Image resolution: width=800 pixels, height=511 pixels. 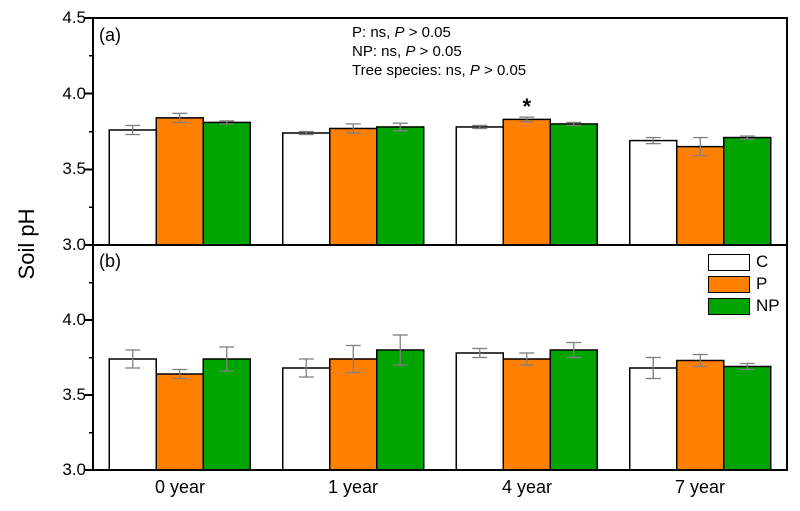 I want to click on xtick-label-4year: 4 year, so click(x=527, y=487).